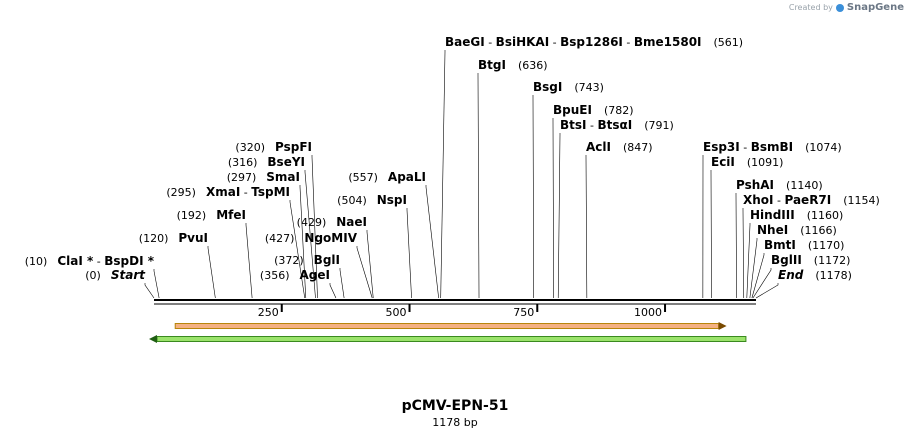 The width and height of the screenshot is (910, 438). Describe the element at coordinates (659, 125) in the screenshot. I see `site-position: (791)` at that location.